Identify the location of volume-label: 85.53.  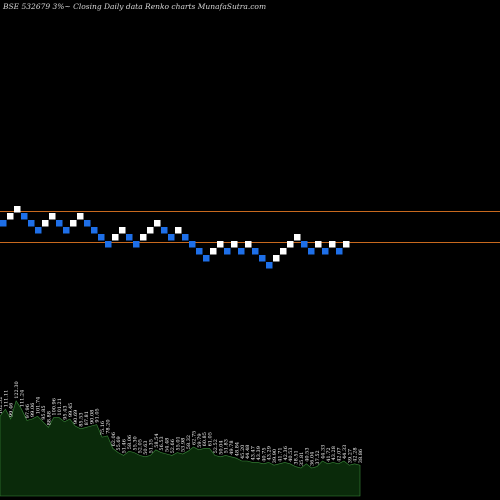
(82, 419).